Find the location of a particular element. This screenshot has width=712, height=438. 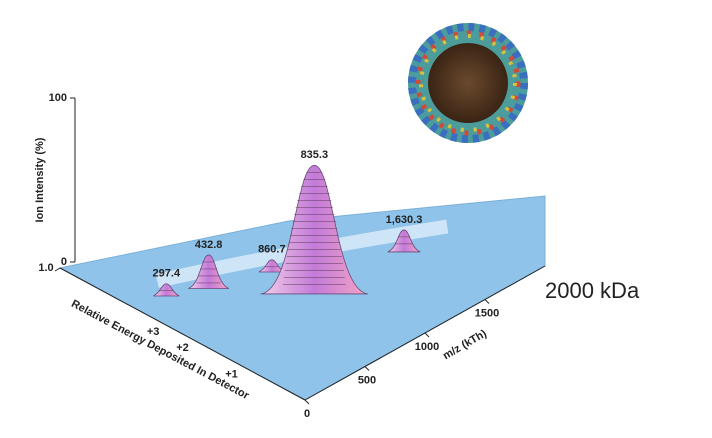

z-tick-label: 1.0 is located at coordinates (45, 268).